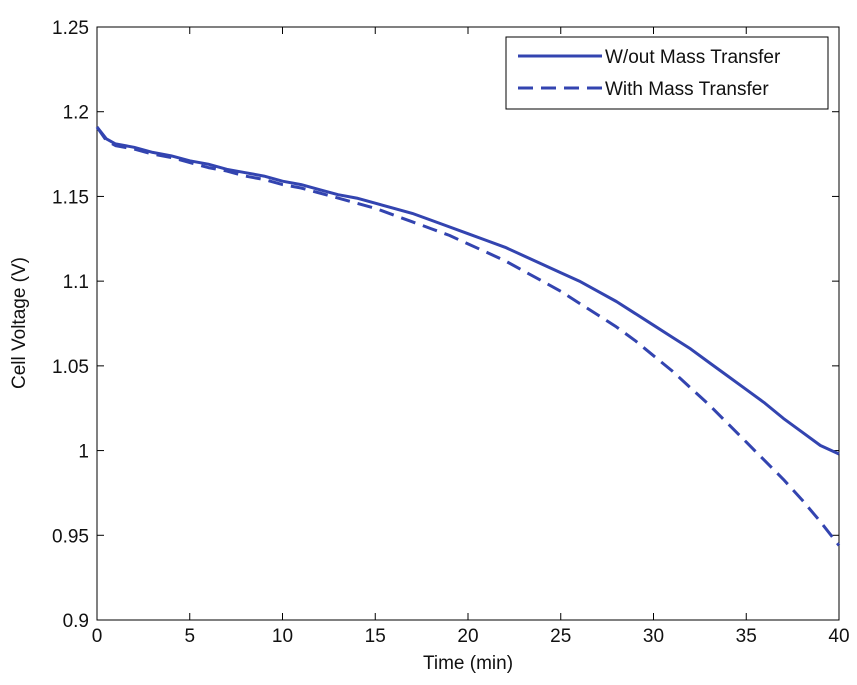  I want to click on y-tick-label: 0.95, so click(70, 536).